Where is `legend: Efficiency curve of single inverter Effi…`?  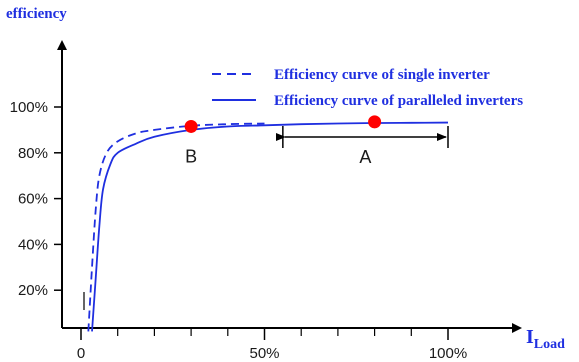 legend: Efficiency curve of single inverter Effi… is located at coordinates (367, 88).